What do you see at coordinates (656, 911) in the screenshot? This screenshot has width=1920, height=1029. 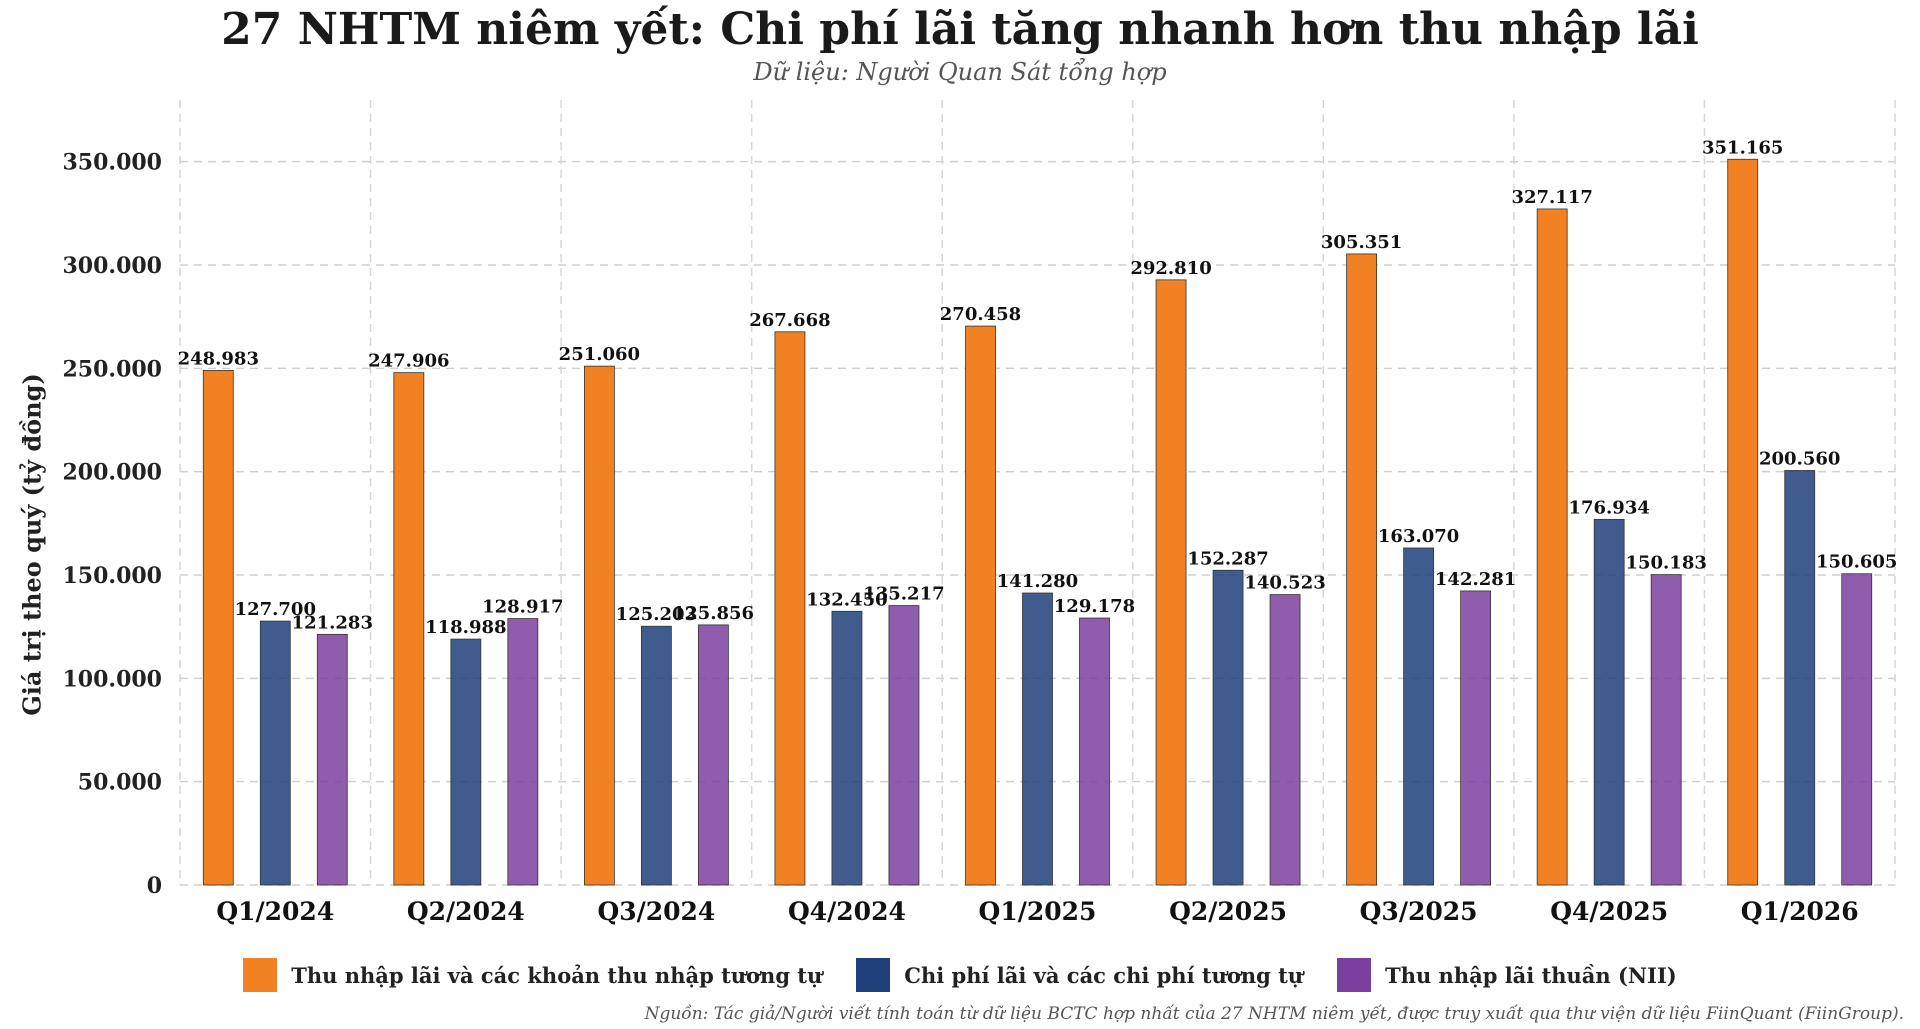 I see `x-tick-label: Q3/2024` at bounding box center [656, 911].